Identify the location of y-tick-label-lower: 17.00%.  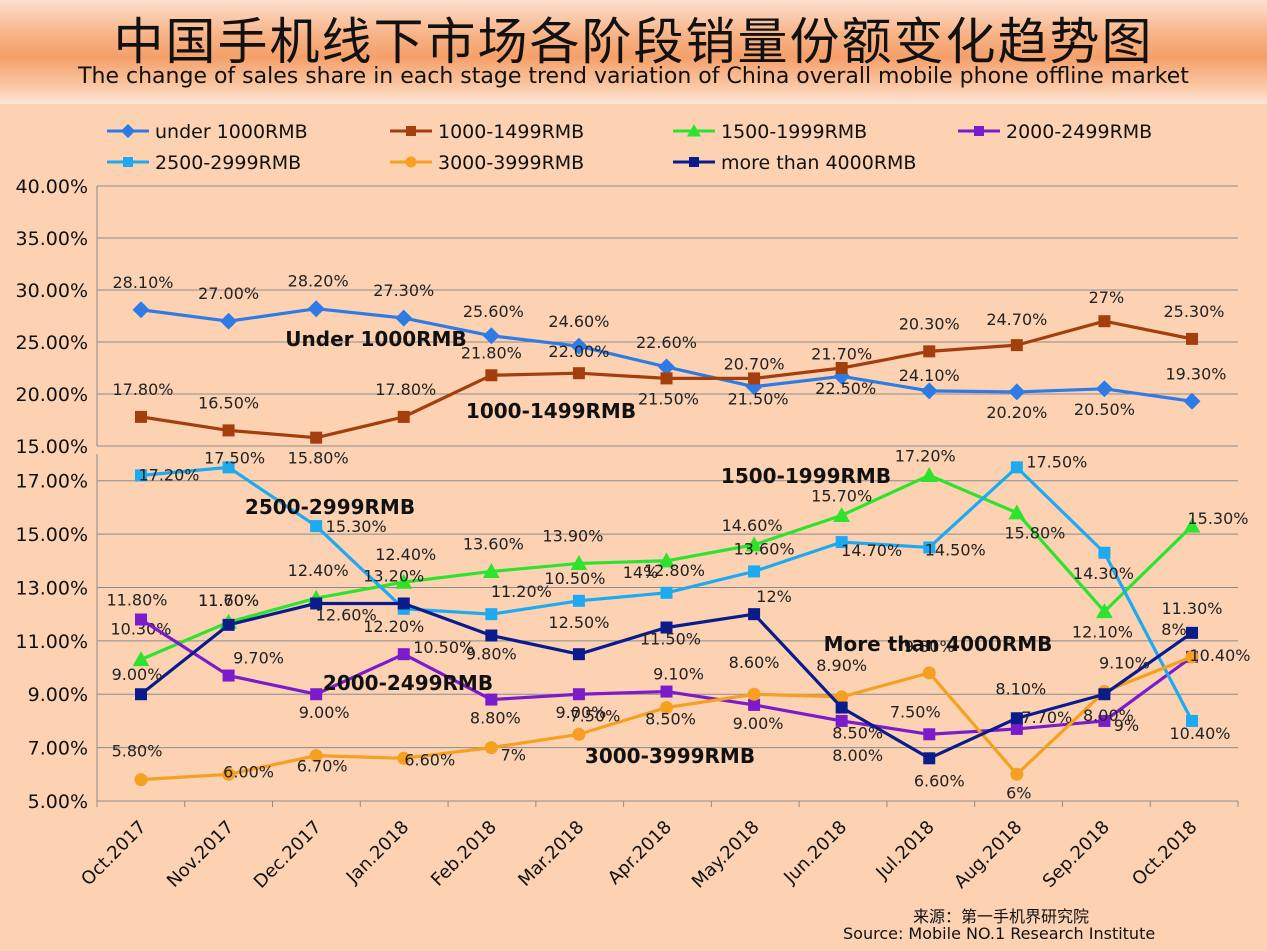
(52, 482).